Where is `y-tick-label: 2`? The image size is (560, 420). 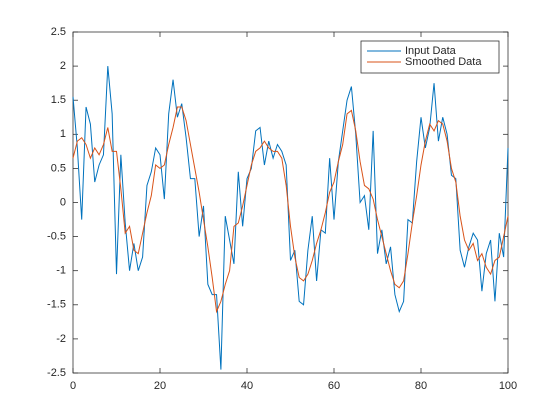 y-tick-label: 2 is located at coordinates (63, 66).